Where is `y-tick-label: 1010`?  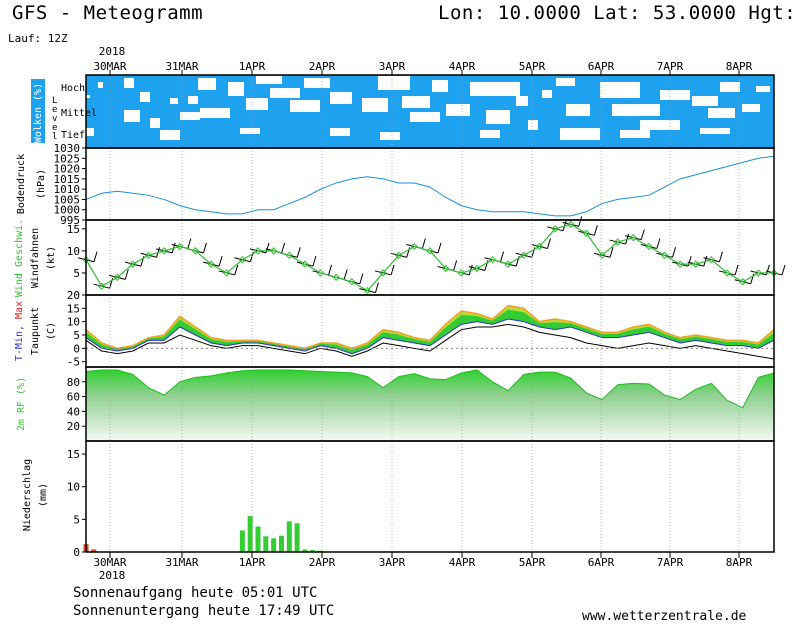 y-tick-label: 1010 is located at coordinates (67, 189).